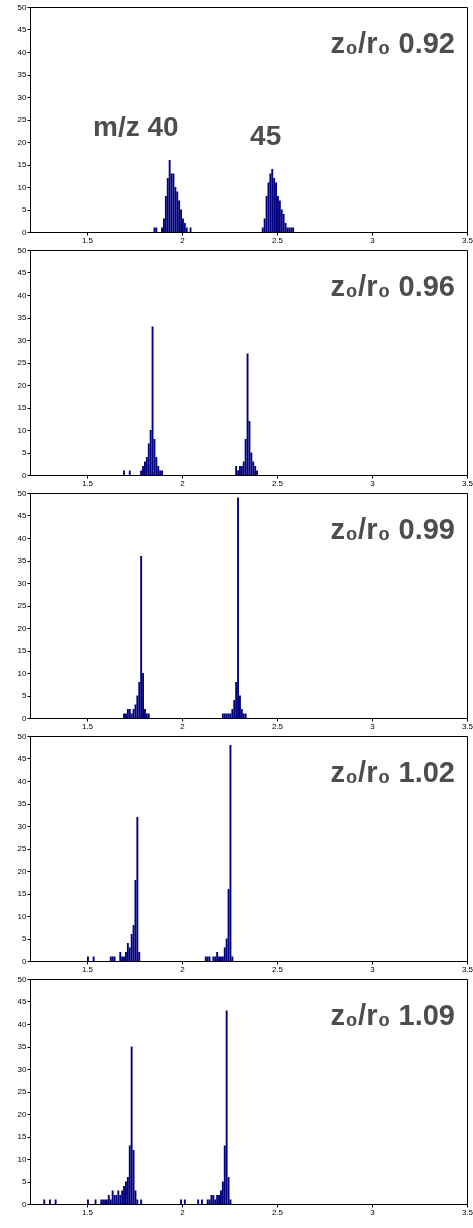 Image resolution: width=473 pixels, height=1228 pixels. Describe the element at coordinates (136, 126) in the screenshot. I see `annotation: m/z 40` at that location.